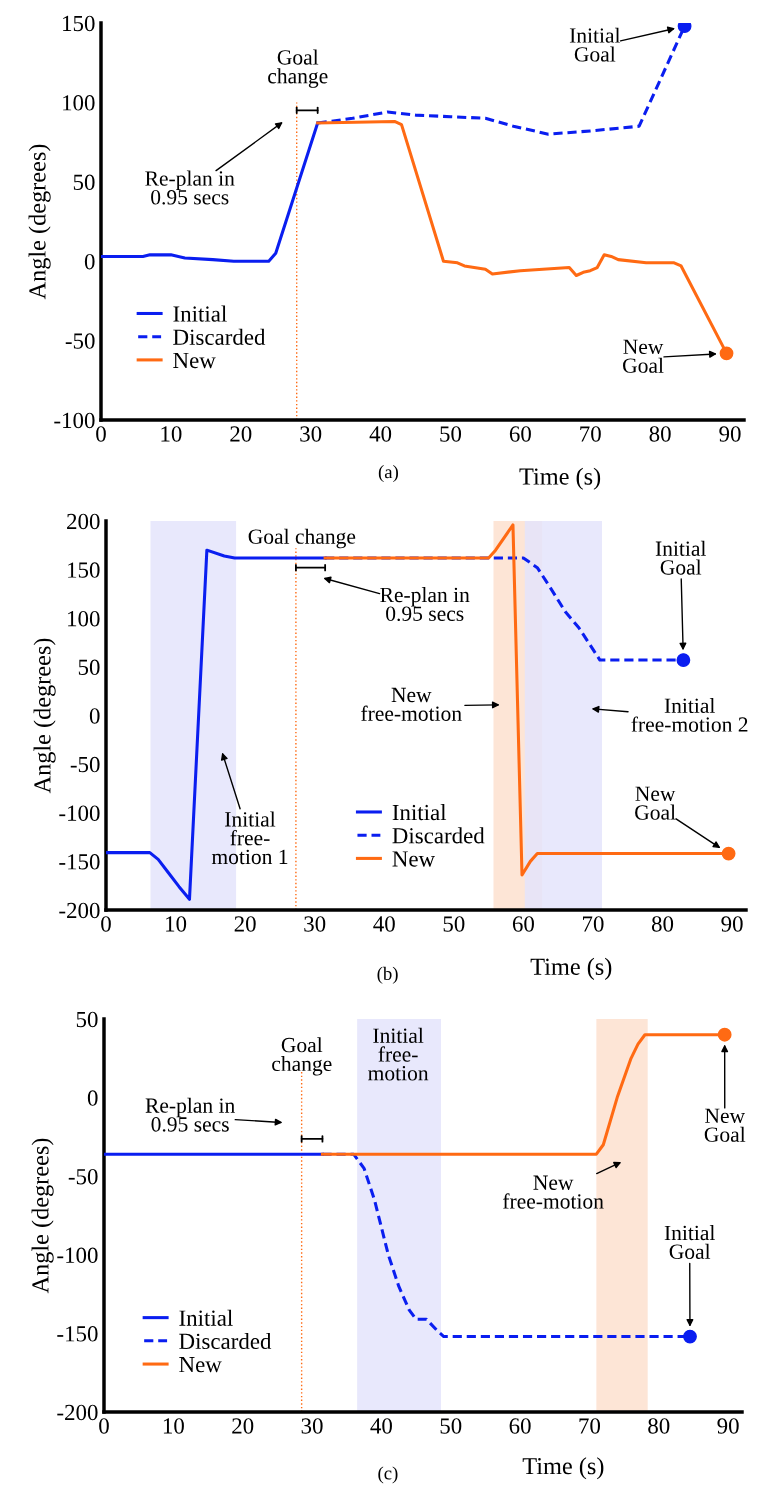 This screenshot has width=774, height=1485. What do you see at coordinates (387, 975) in the screenshot?
I see `text: (b)` at bounding box center [387, 975].